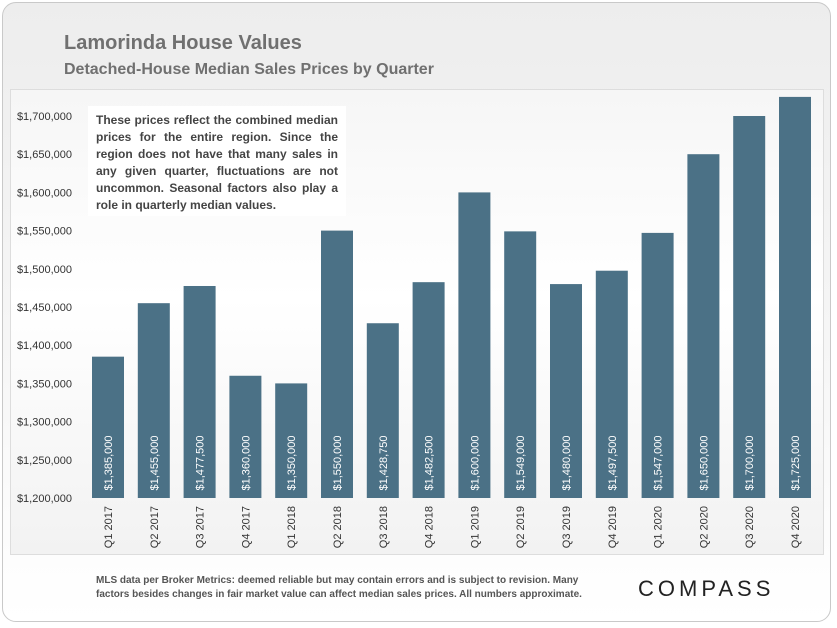 The width and height of the screenshot is (837, 628). Describe the element at coordinates (567, 462) in the screenshot. I see `data-label: $1,480,000` at that location.